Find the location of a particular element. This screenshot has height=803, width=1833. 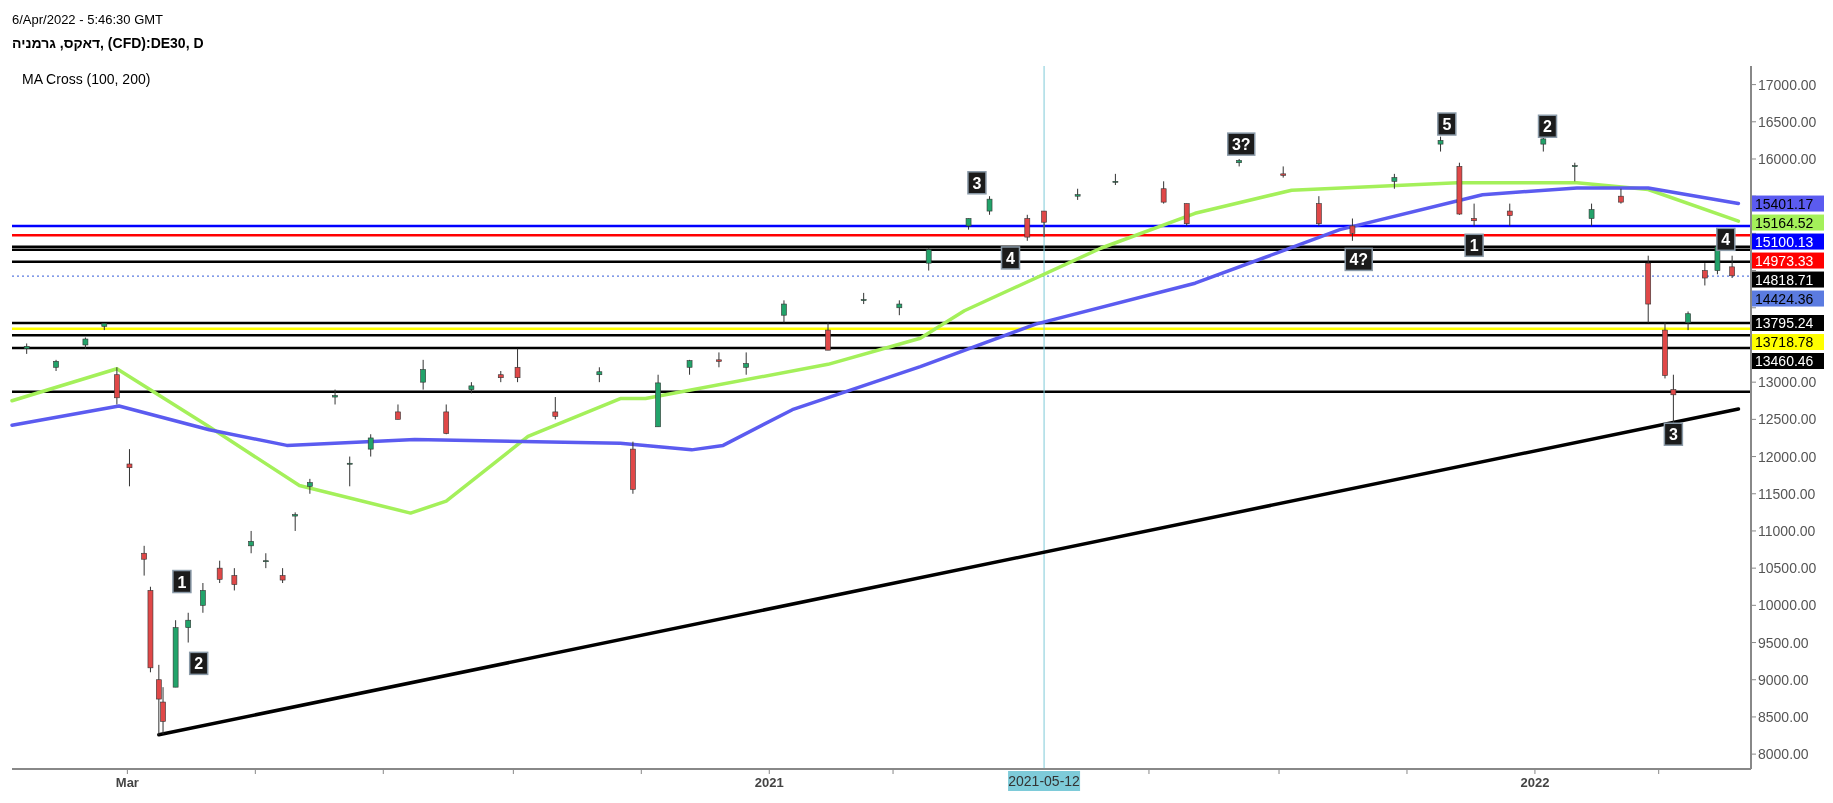

annotation: 3? is located at coordinates (1241, 145).